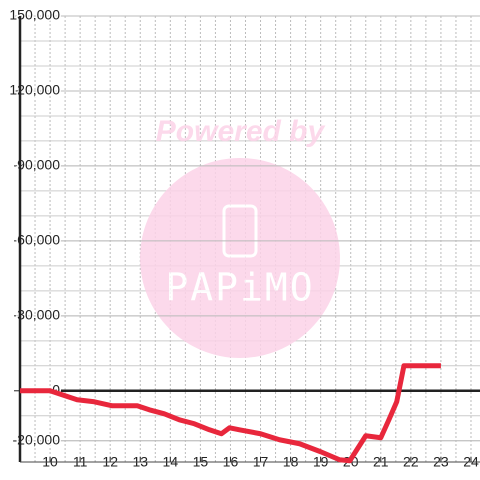 The height and width of the screenshot is (480, 480). I want to click on y-tick-label: 120,000, so click(34, 90).